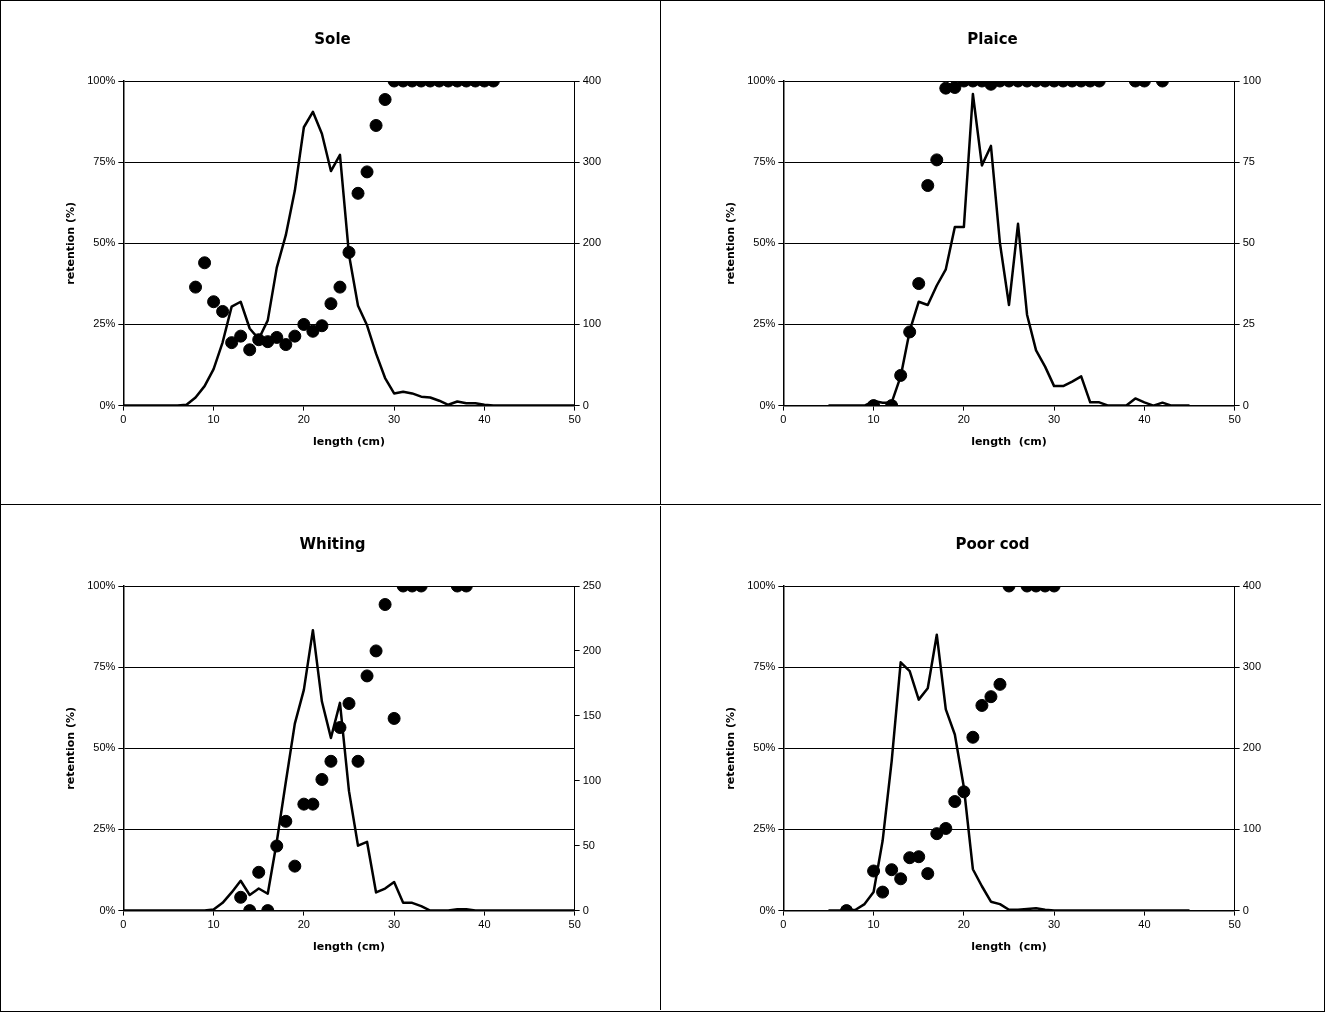 This screenshot has width=1325, height=1012. I want to click on y2-tick-label: 250, so click(592, 585).